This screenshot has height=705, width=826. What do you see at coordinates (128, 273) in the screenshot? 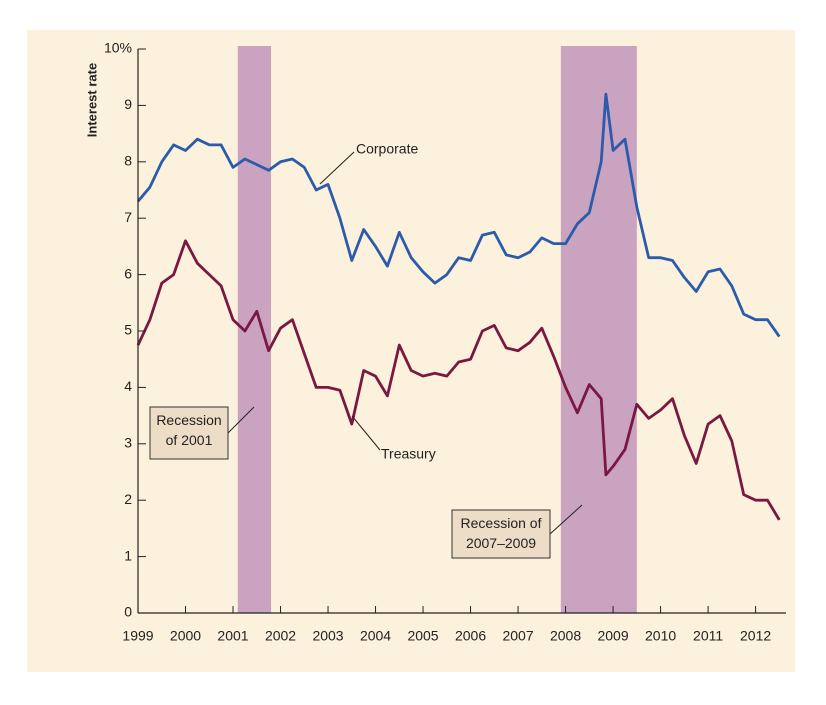
I see `y-tick-label: 6` at bounding box center [128, 273].